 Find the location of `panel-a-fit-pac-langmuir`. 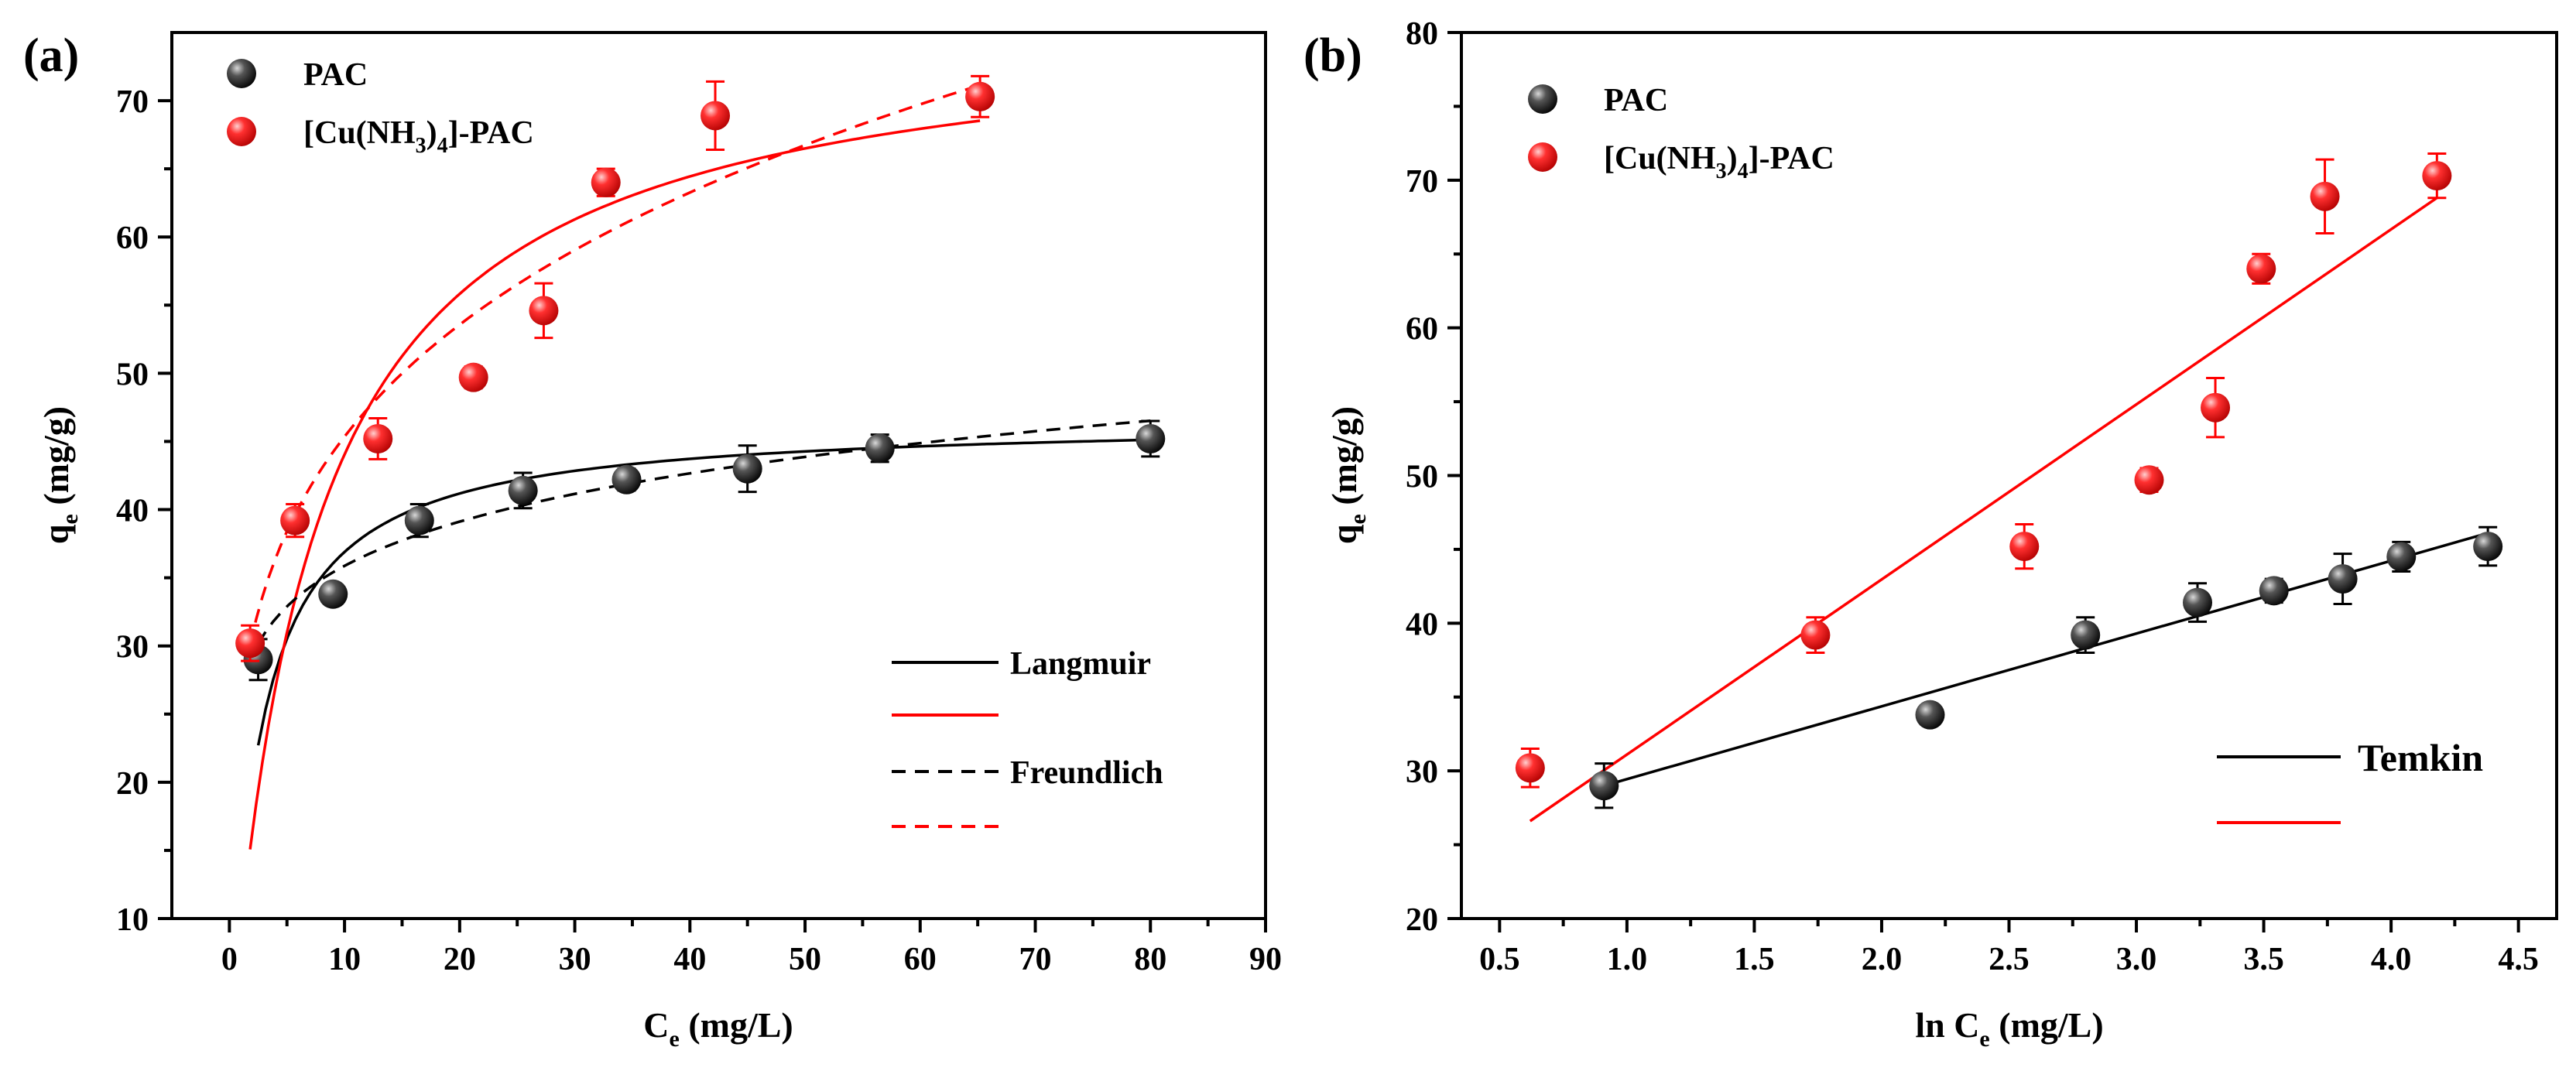

panel-a-fit-pac-langmuir is located at coordinates (703, 592).